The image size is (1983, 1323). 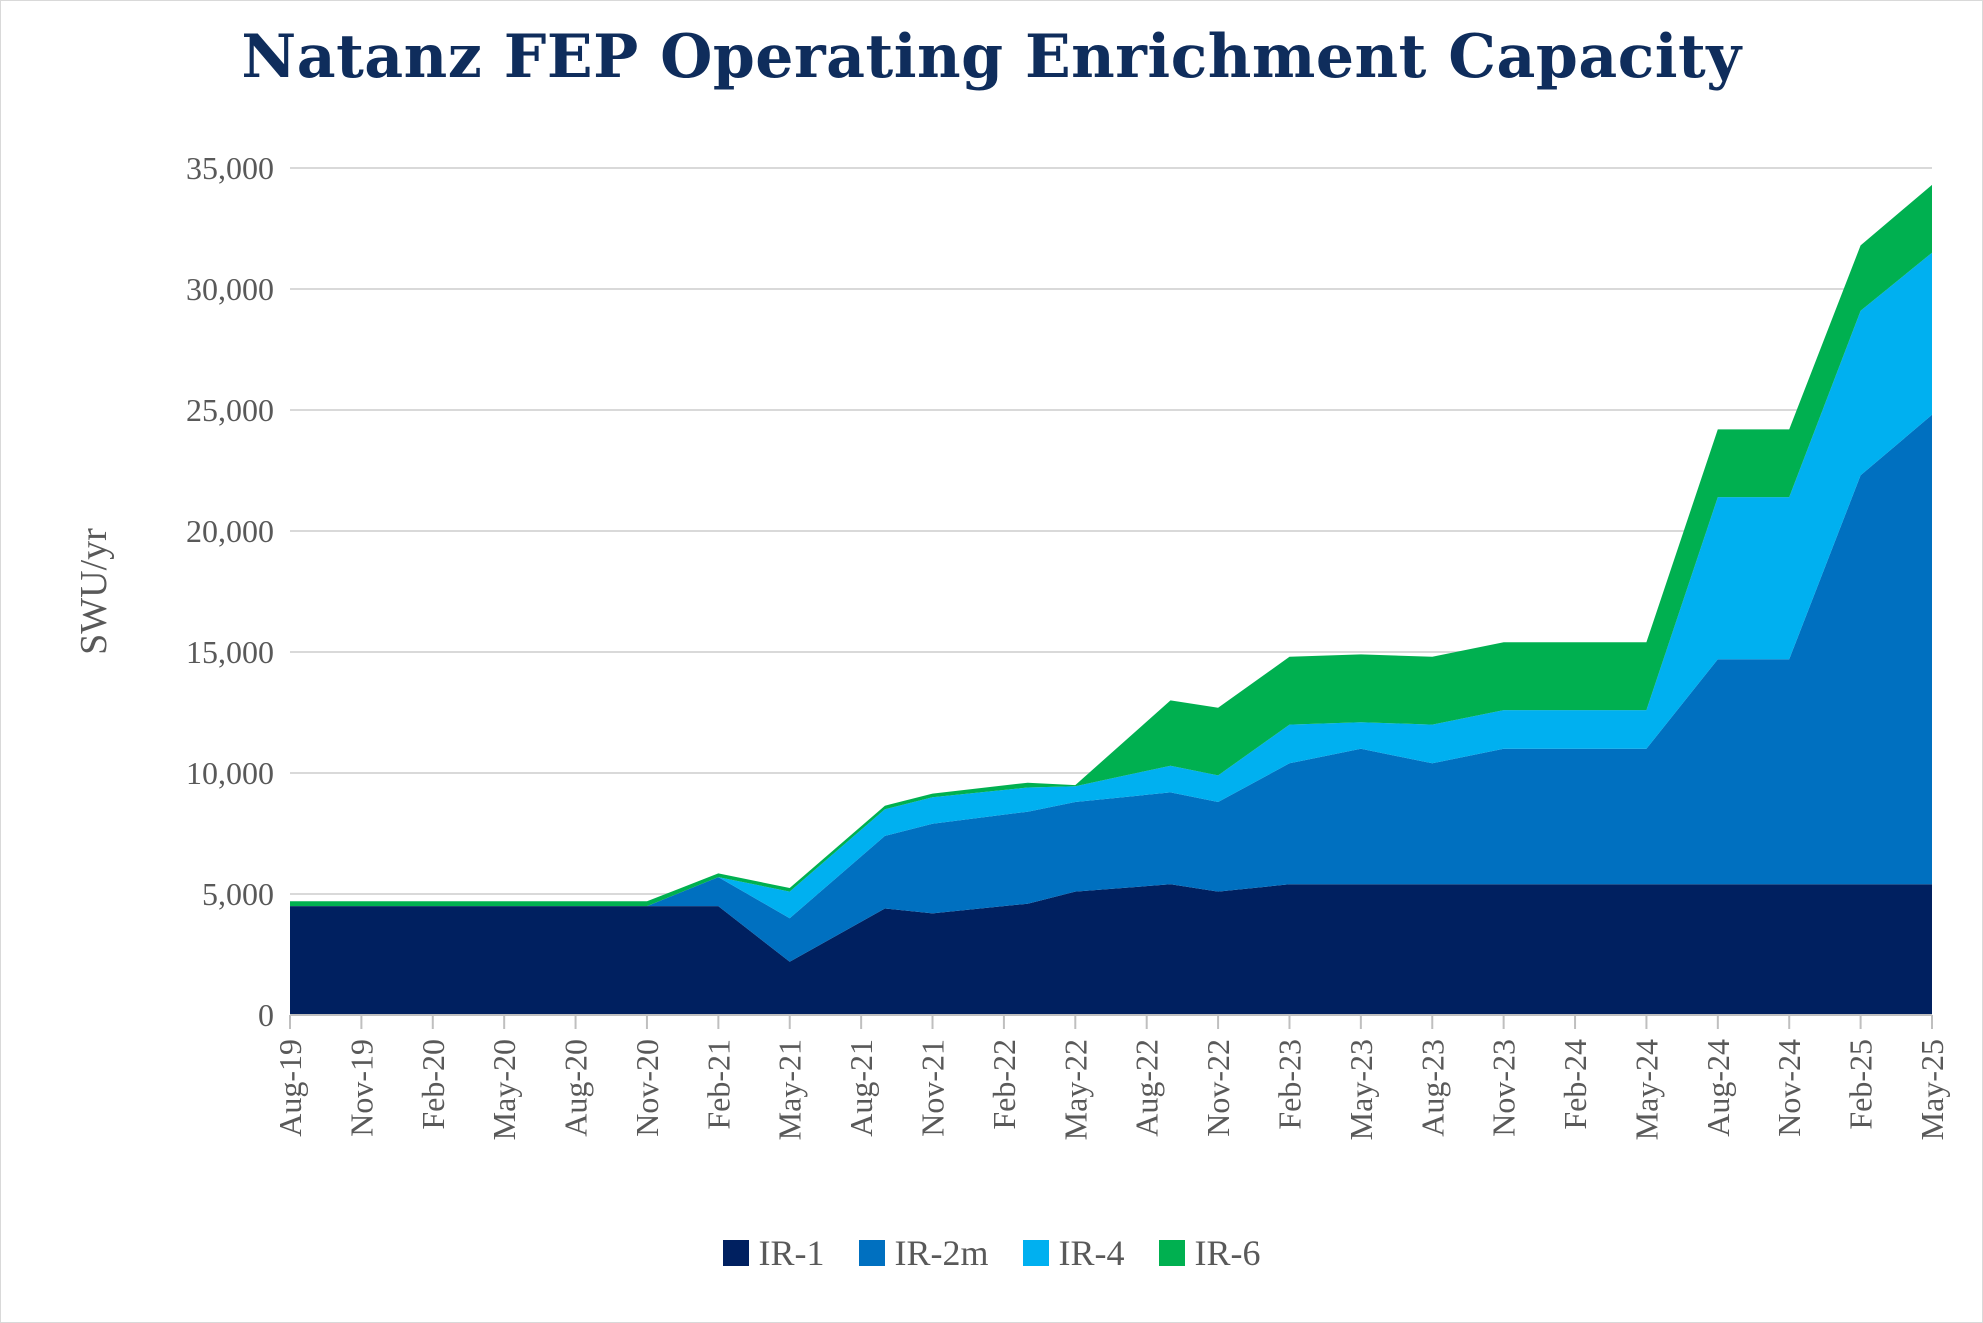 What do you see at coordinates (1718, 1088) in the screenshot?
I see `x-tick-label: Aug-24` at bounding box center [1718, 1088].